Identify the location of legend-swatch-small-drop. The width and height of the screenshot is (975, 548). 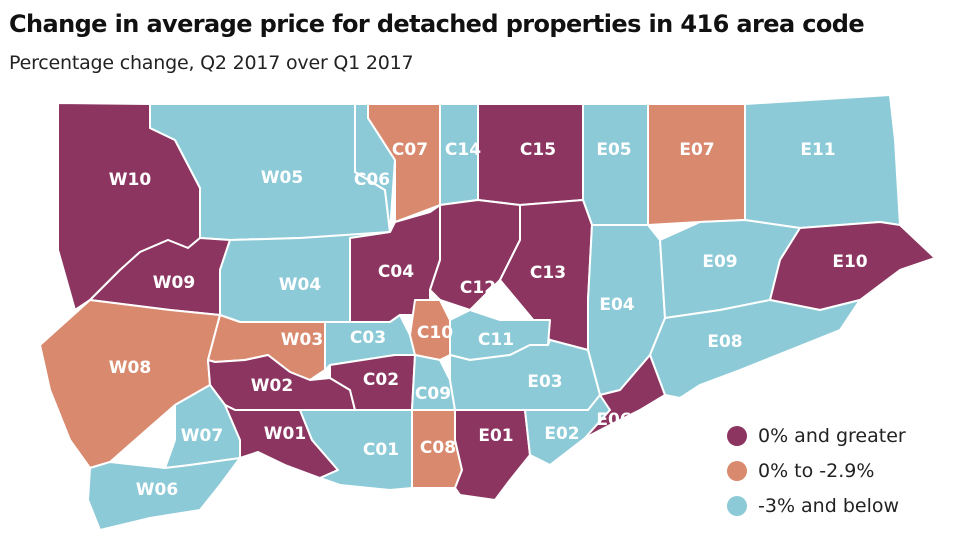
(737, 470).